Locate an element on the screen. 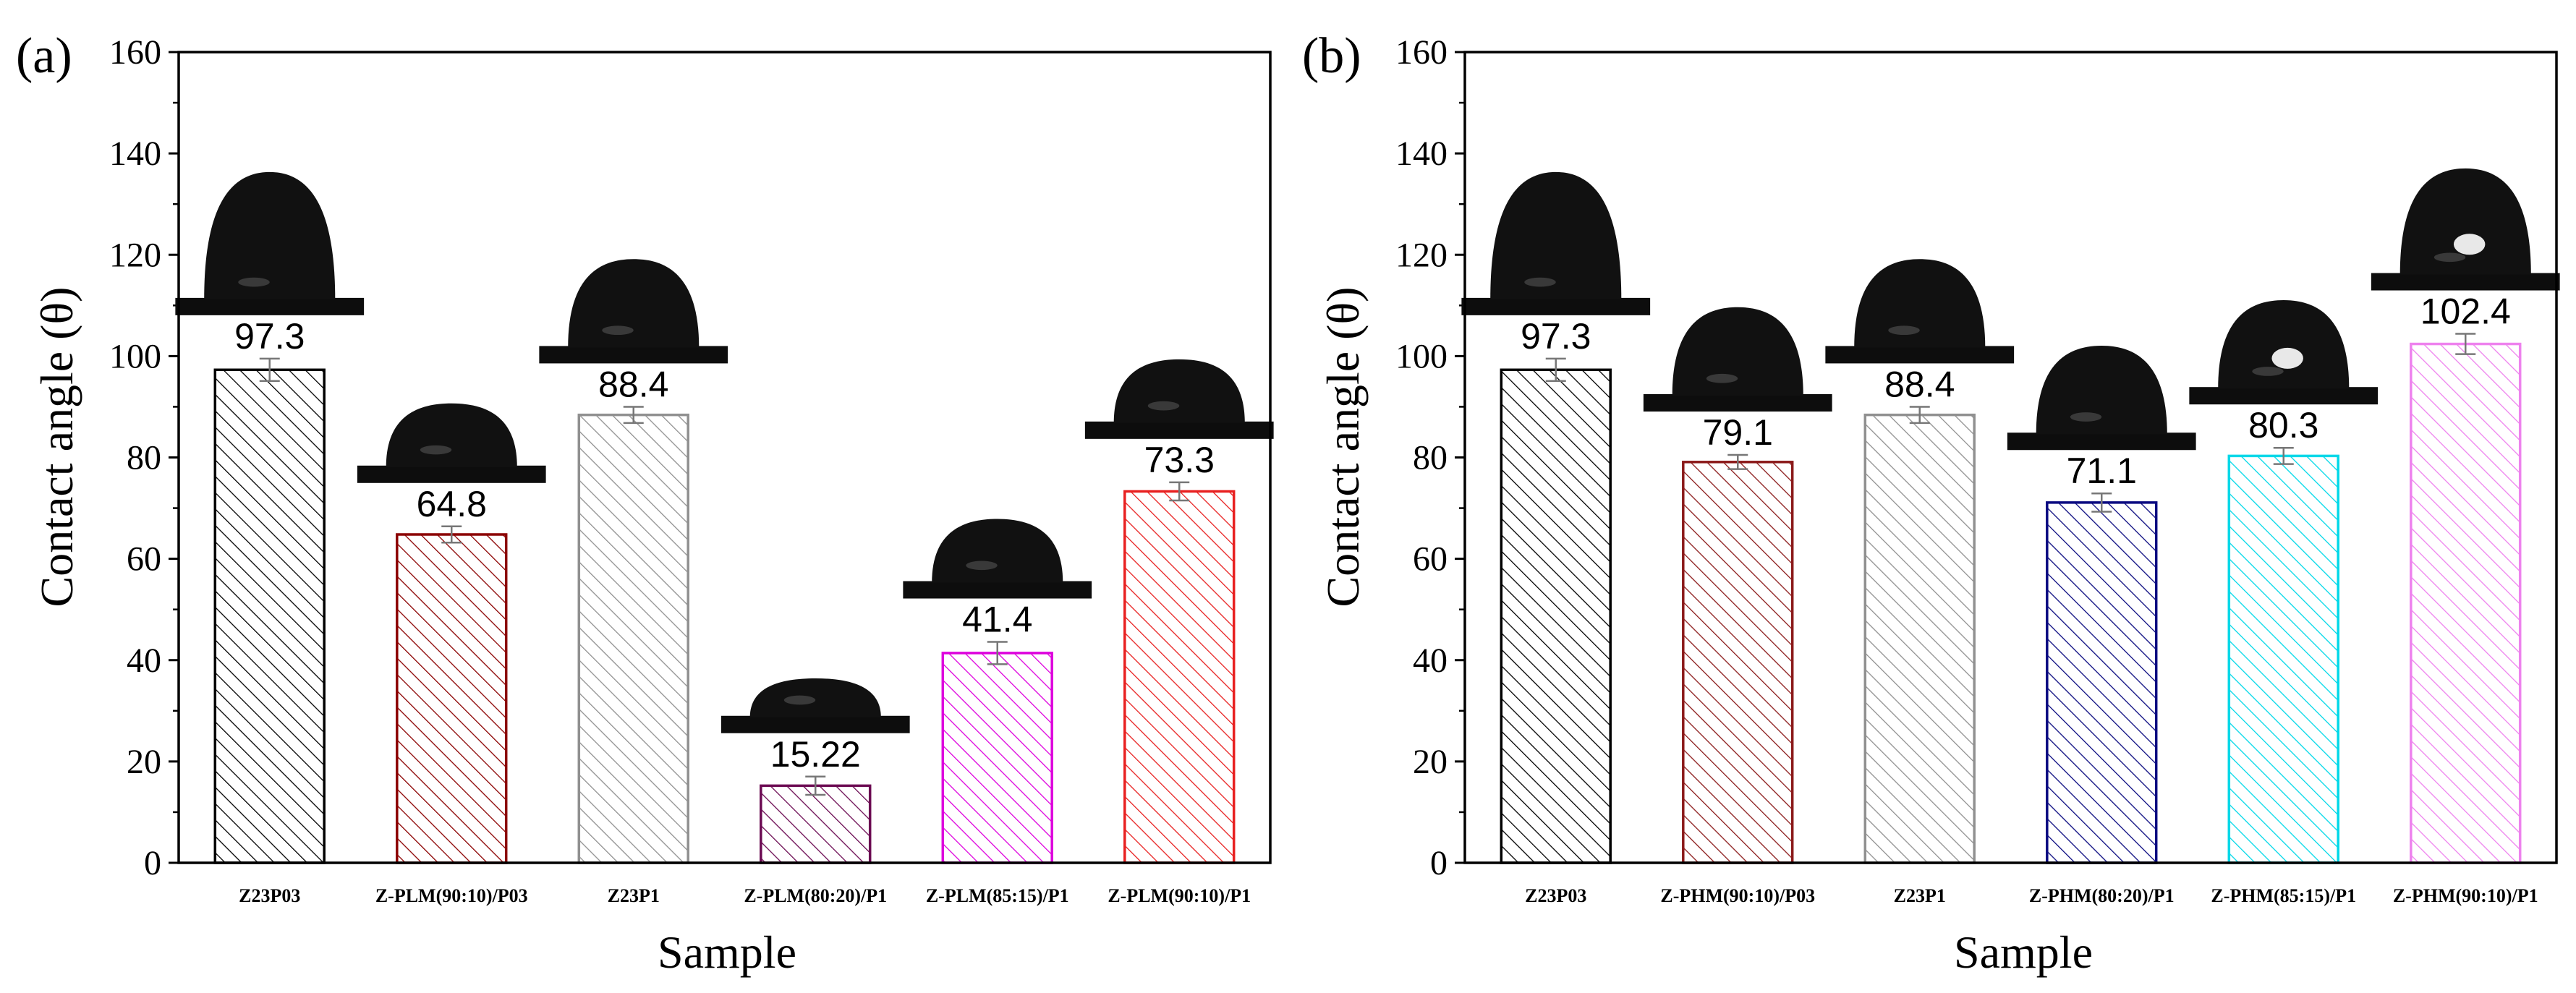 The width and height of the screenshot is (2576, 993). panel-b-value-label: 97.3 is located at coordinates (1556, 336).